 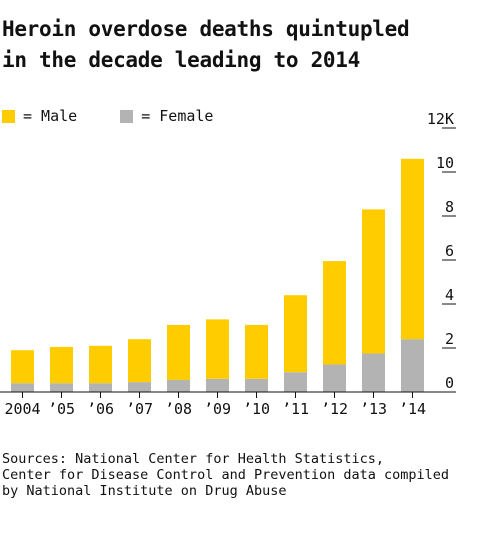 I want to click on sources-line-3: by National Institute on Drug Abuse, so click(x=144, y=491).